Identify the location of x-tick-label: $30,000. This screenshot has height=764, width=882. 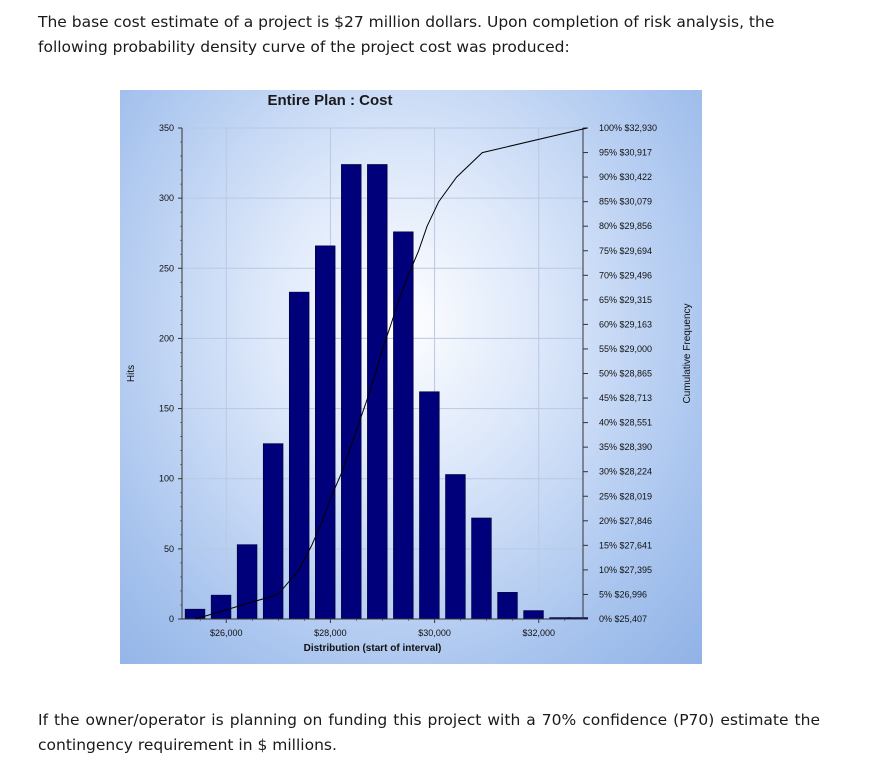
(434, 633).